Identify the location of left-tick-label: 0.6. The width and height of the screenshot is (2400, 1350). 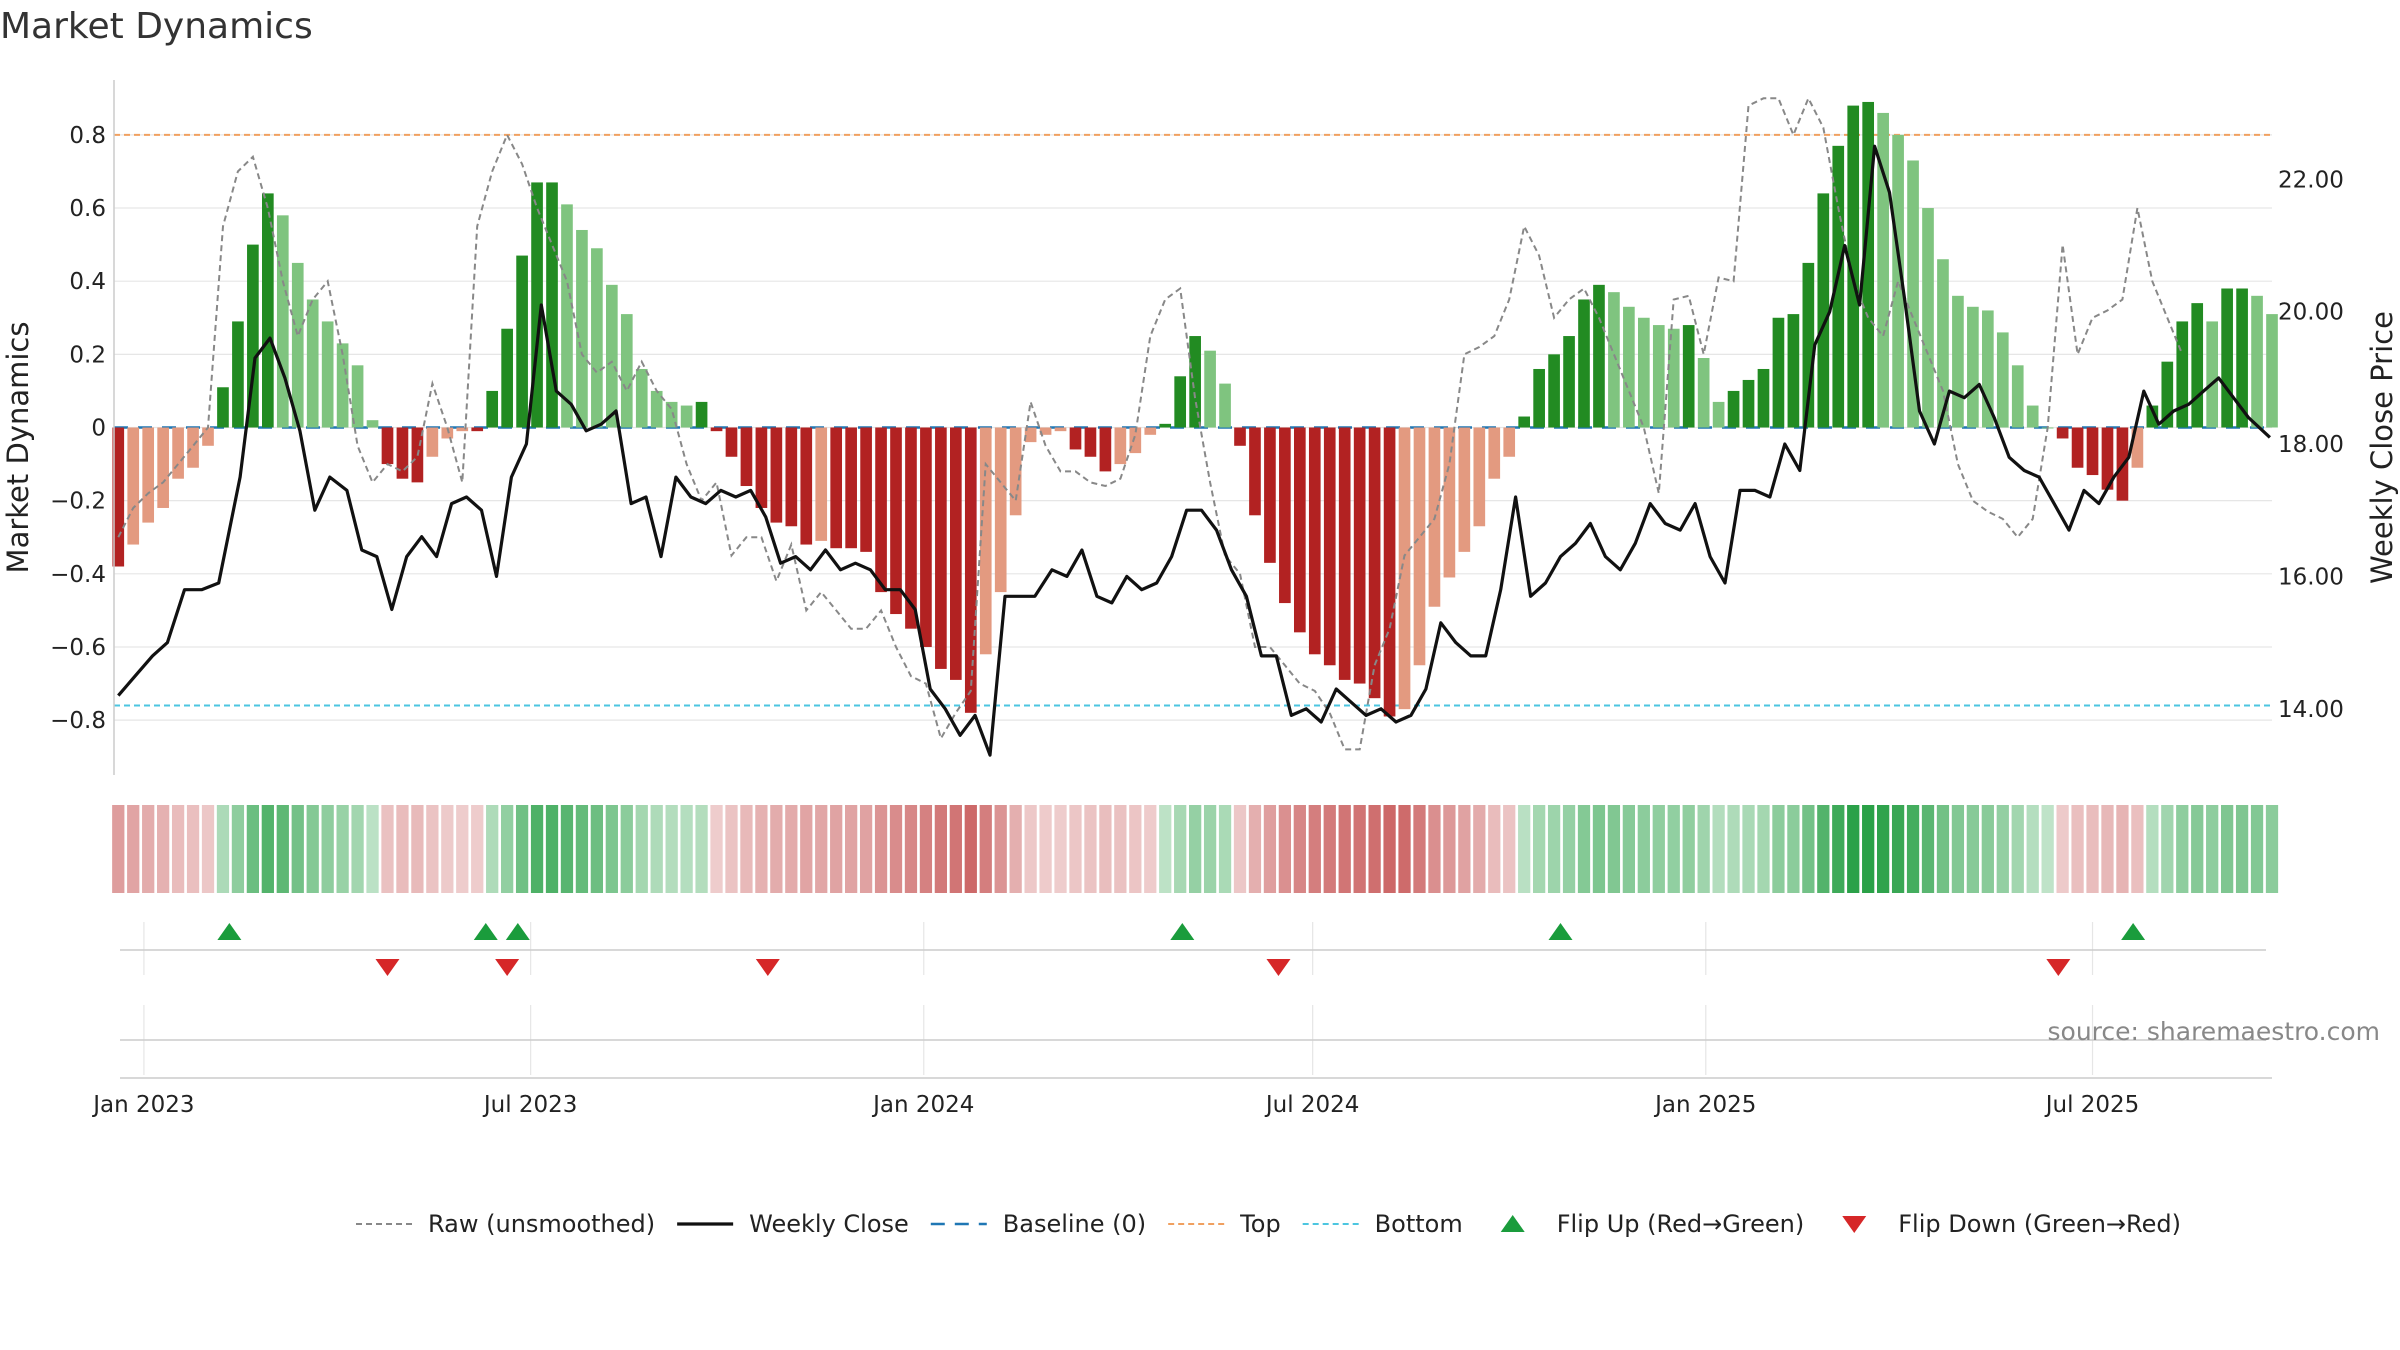
(87, 209).